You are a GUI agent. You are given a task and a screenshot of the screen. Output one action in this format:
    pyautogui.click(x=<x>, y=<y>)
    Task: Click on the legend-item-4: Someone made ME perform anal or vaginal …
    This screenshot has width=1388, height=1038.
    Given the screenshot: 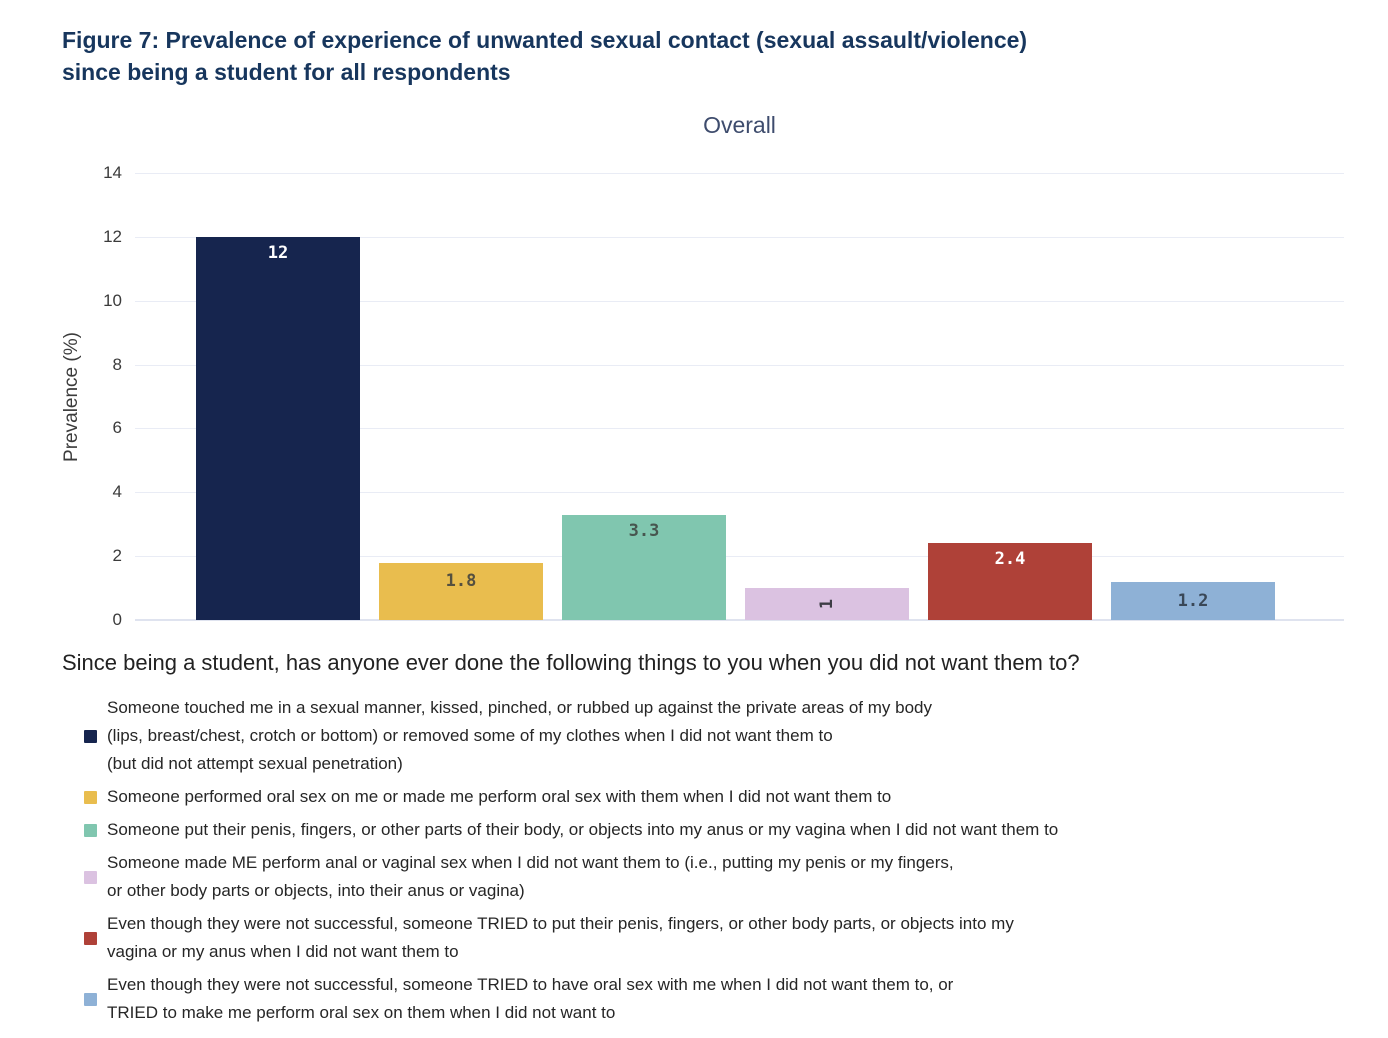 What is the action you would take?
    pyautogui.click(x=731, y=877)
    